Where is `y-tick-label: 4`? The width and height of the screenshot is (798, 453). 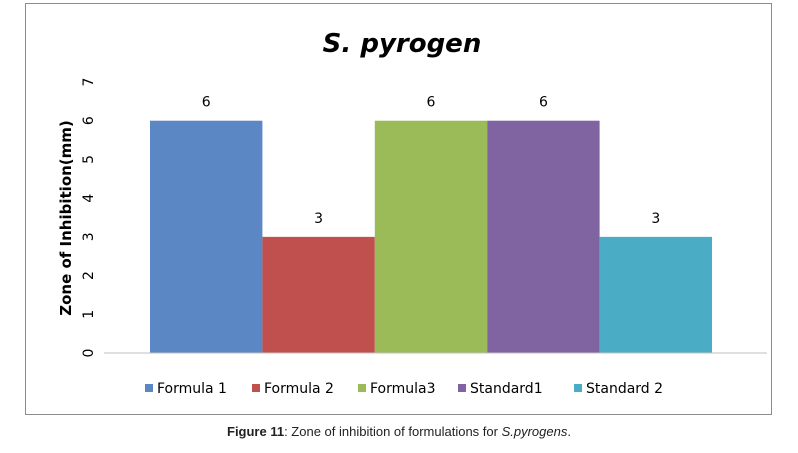
y-tick-label: 4 is located at coordinates (89, 198).